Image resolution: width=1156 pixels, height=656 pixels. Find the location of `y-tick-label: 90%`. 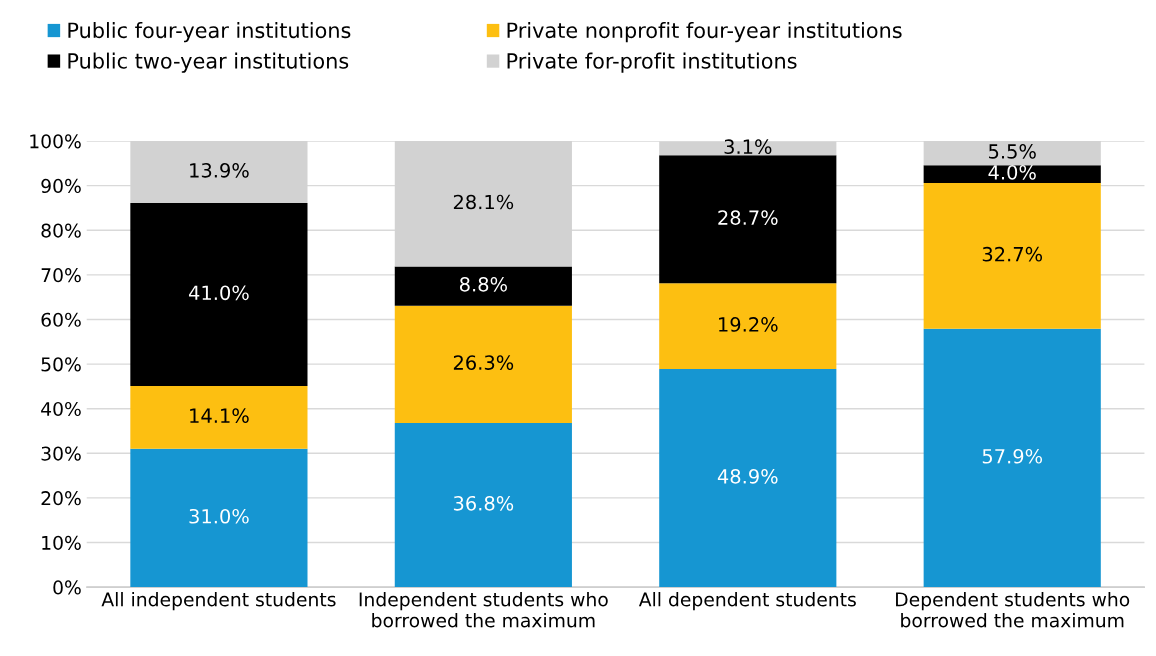

y-tick-label: 90% is located at coordinates (61, 186).